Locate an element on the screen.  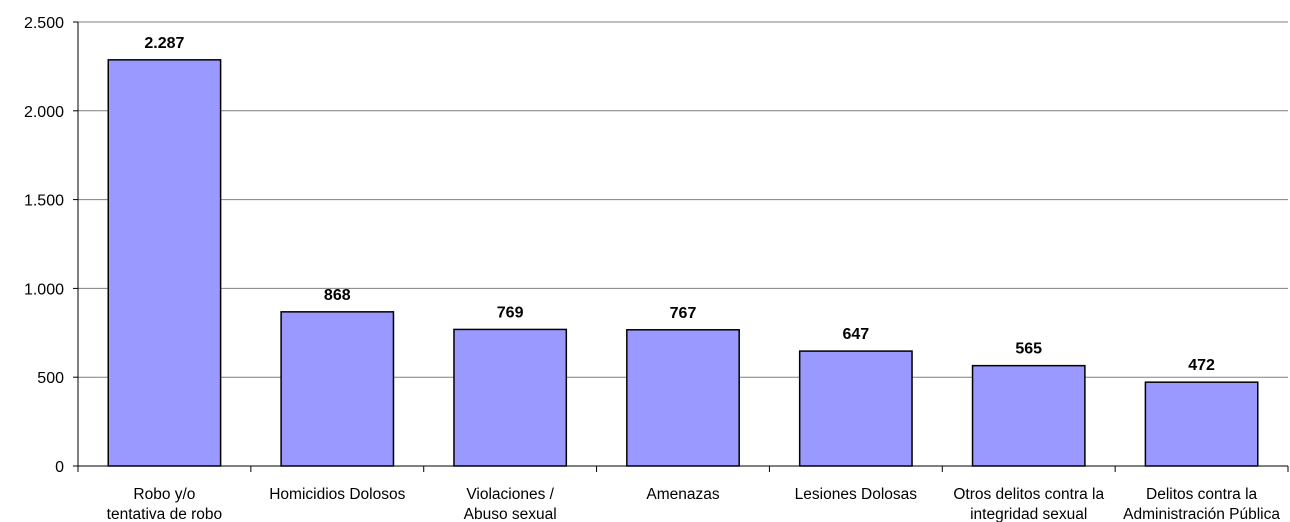
data-label: 2.287 is located at coordinates (164, 43).